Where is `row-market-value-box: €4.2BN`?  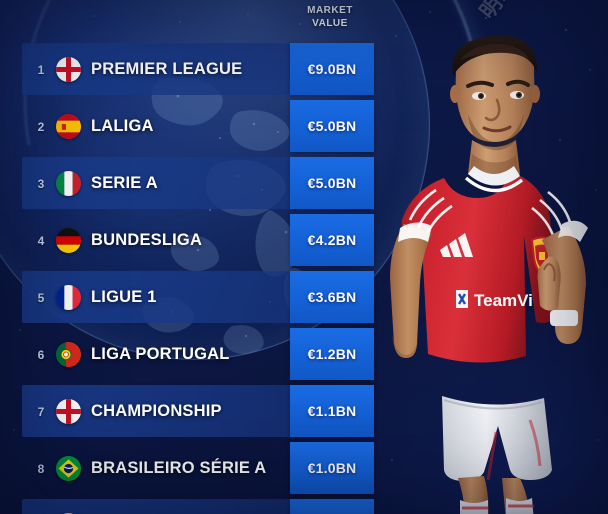 row-market-value-box: €4.2BN is located at coordinates (332, 240).